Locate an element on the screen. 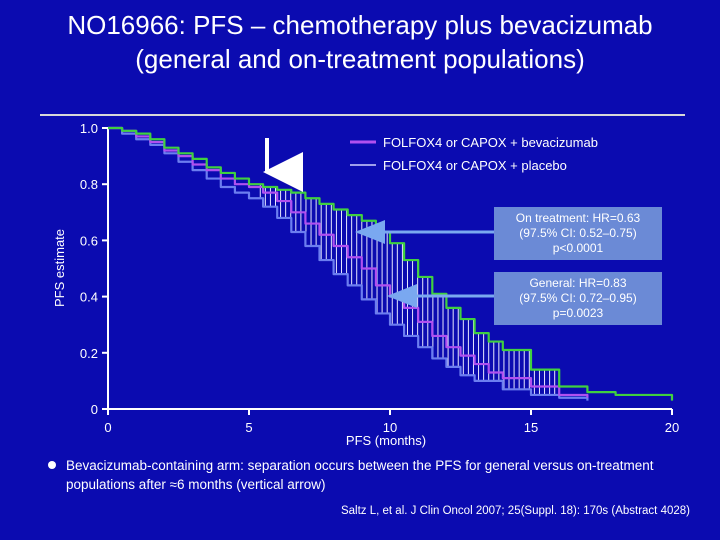 Image resolution: width=720 pixels, height=540 pixels. x-tick-label: 5 is located at coordinates (248, 427).